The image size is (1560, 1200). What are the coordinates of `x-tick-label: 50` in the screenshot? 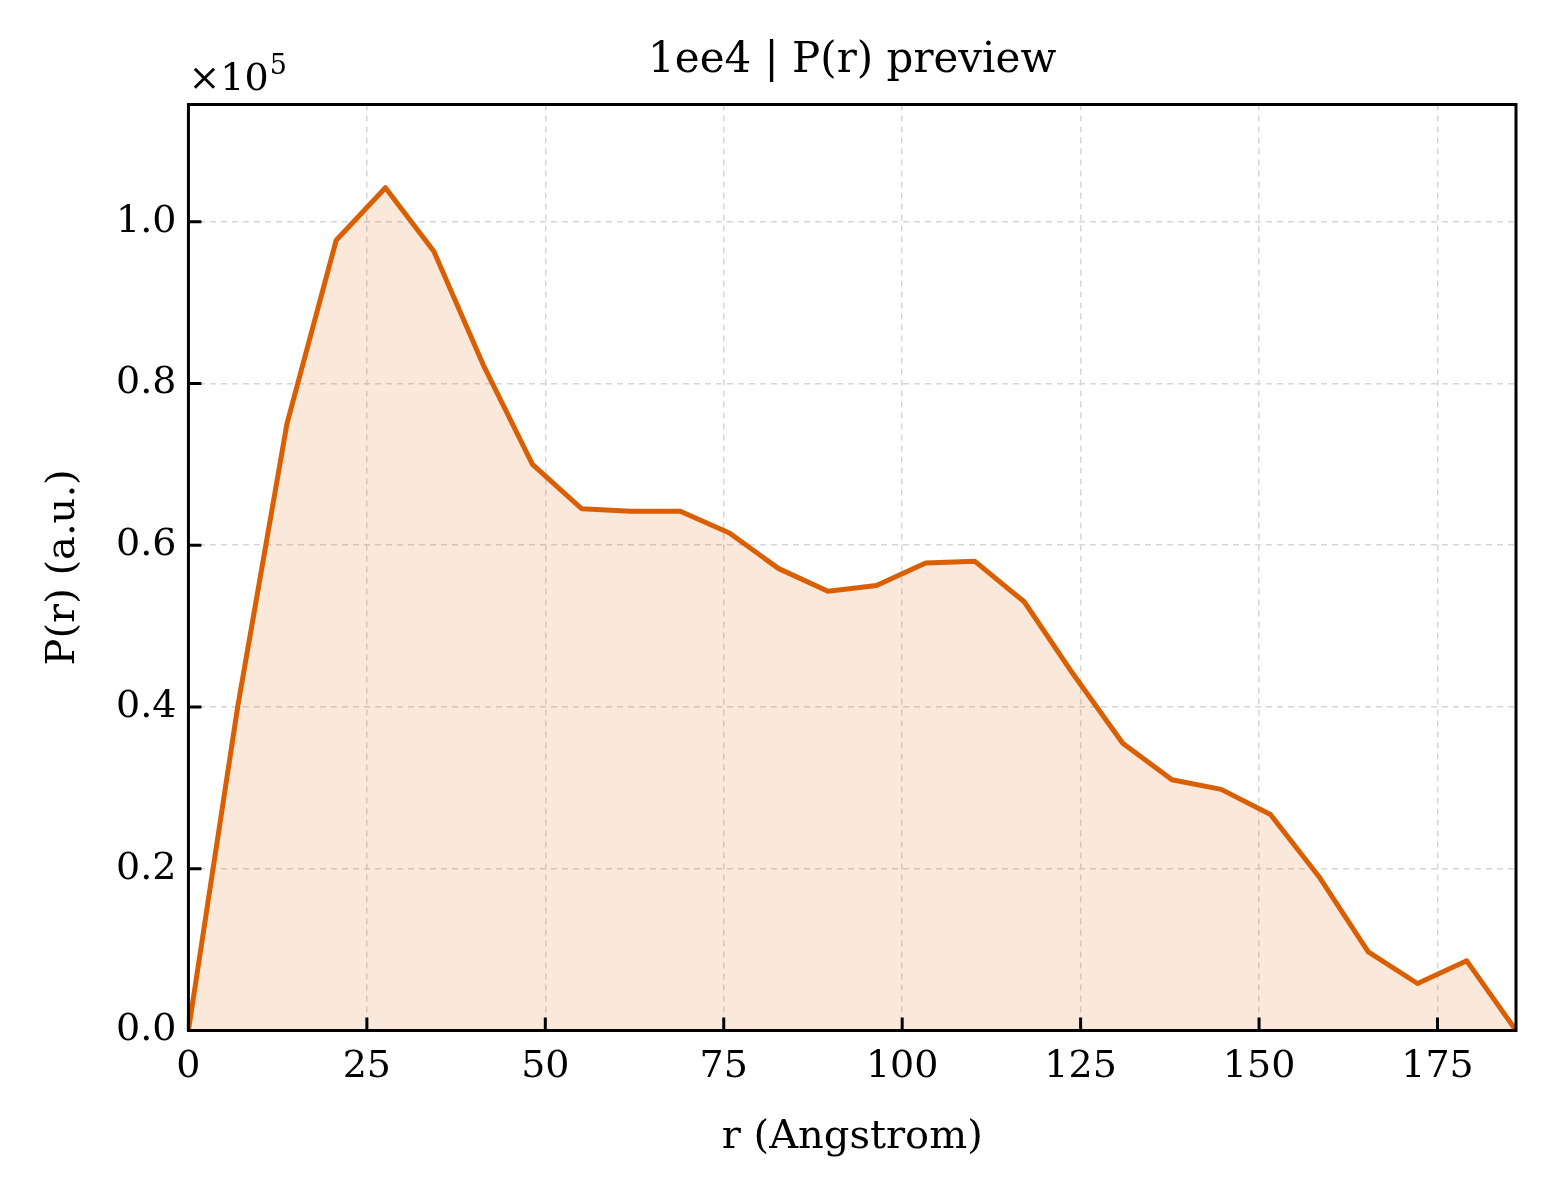 It's located at (545, 1064).